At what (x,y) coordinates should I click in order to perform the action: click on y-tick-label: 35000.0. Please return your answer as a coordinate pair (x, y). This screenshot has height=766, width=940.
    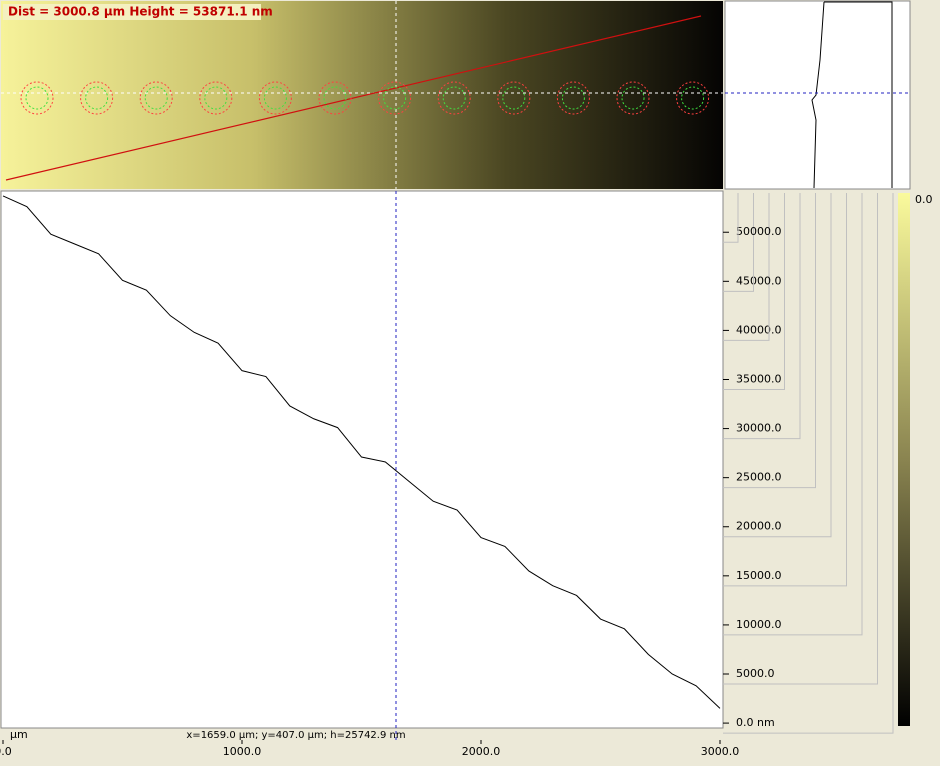
    Looking at the image, I should click on (759, 378).